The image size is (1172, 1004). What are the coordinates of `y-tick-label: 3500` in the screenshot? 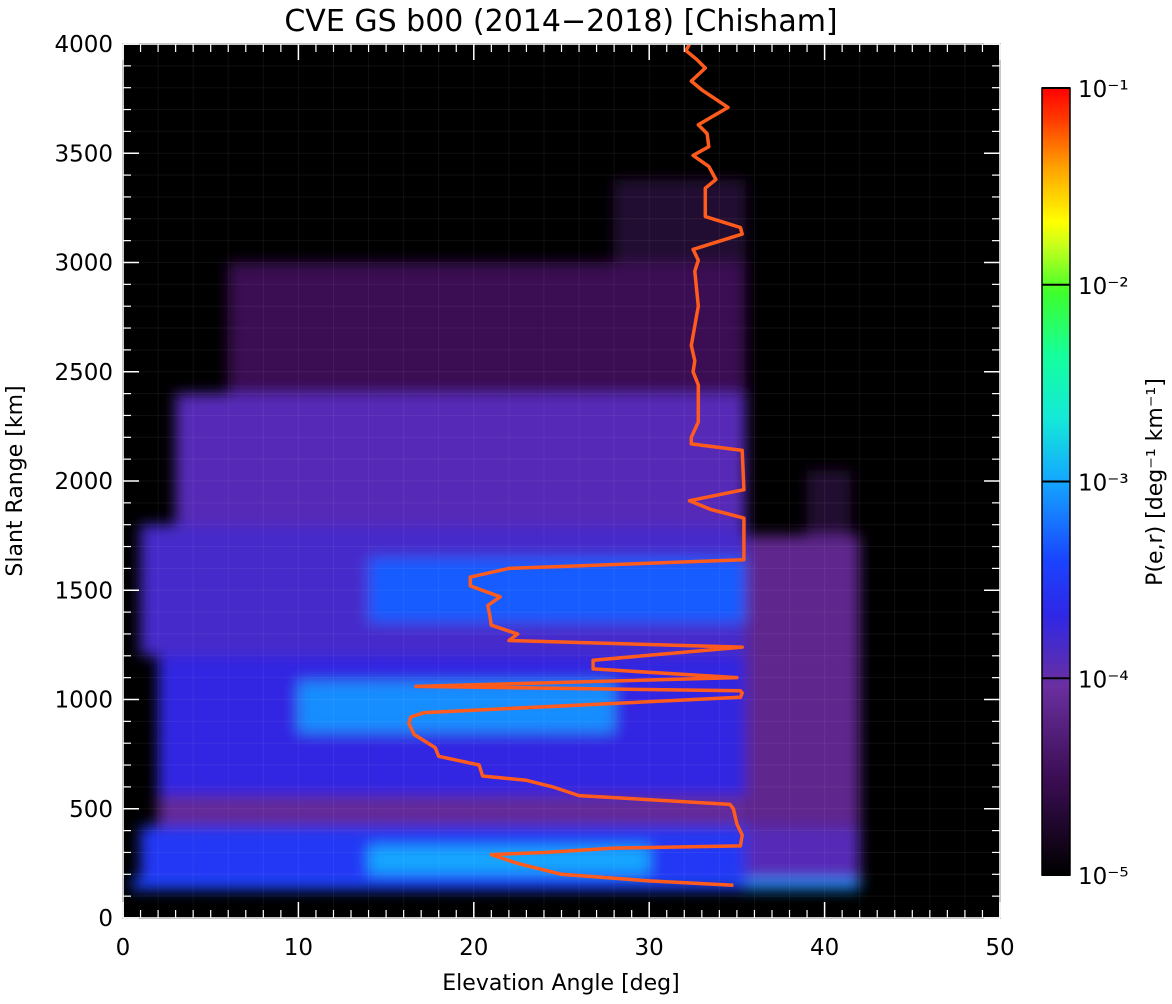 It's located at (83, 154).